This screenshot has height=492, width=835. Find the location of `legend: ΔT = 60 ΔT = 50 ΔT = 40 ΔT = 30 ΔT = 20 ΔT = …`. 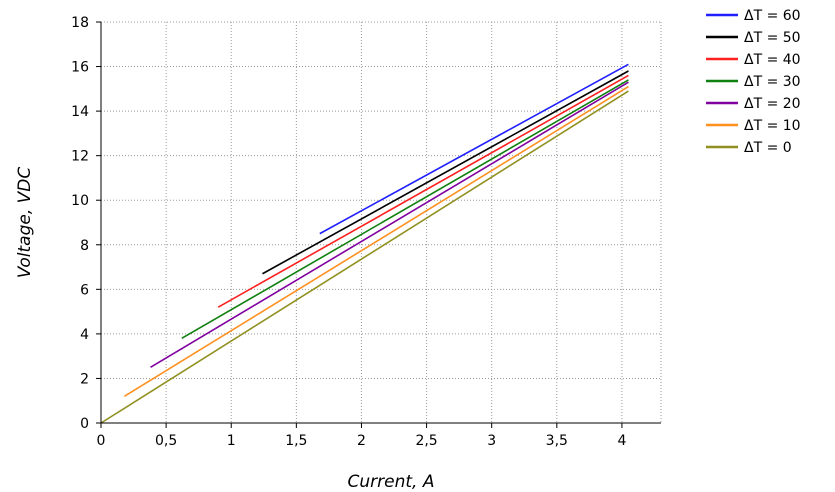

legend: ΔT = 60 ΔT = 50 ΔT = 40 ΔT = 30 ΔT = 20 ΔT = … is located at coordinates (753, 82).